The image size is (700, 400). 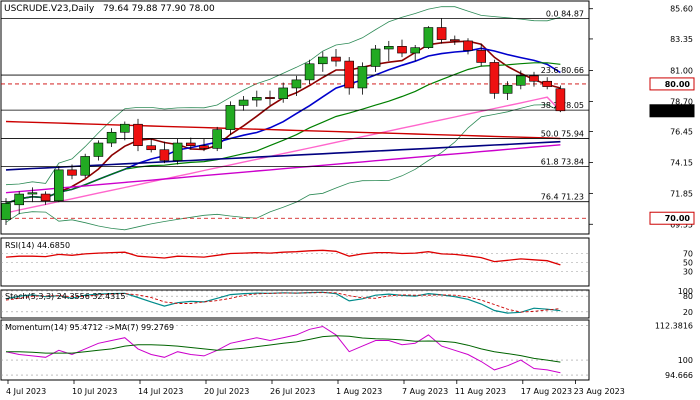 What do you see at coordinates (681, 193) in the screenshot?
I see `price-tick-label: 71.85` at bounding box center [681, 193].